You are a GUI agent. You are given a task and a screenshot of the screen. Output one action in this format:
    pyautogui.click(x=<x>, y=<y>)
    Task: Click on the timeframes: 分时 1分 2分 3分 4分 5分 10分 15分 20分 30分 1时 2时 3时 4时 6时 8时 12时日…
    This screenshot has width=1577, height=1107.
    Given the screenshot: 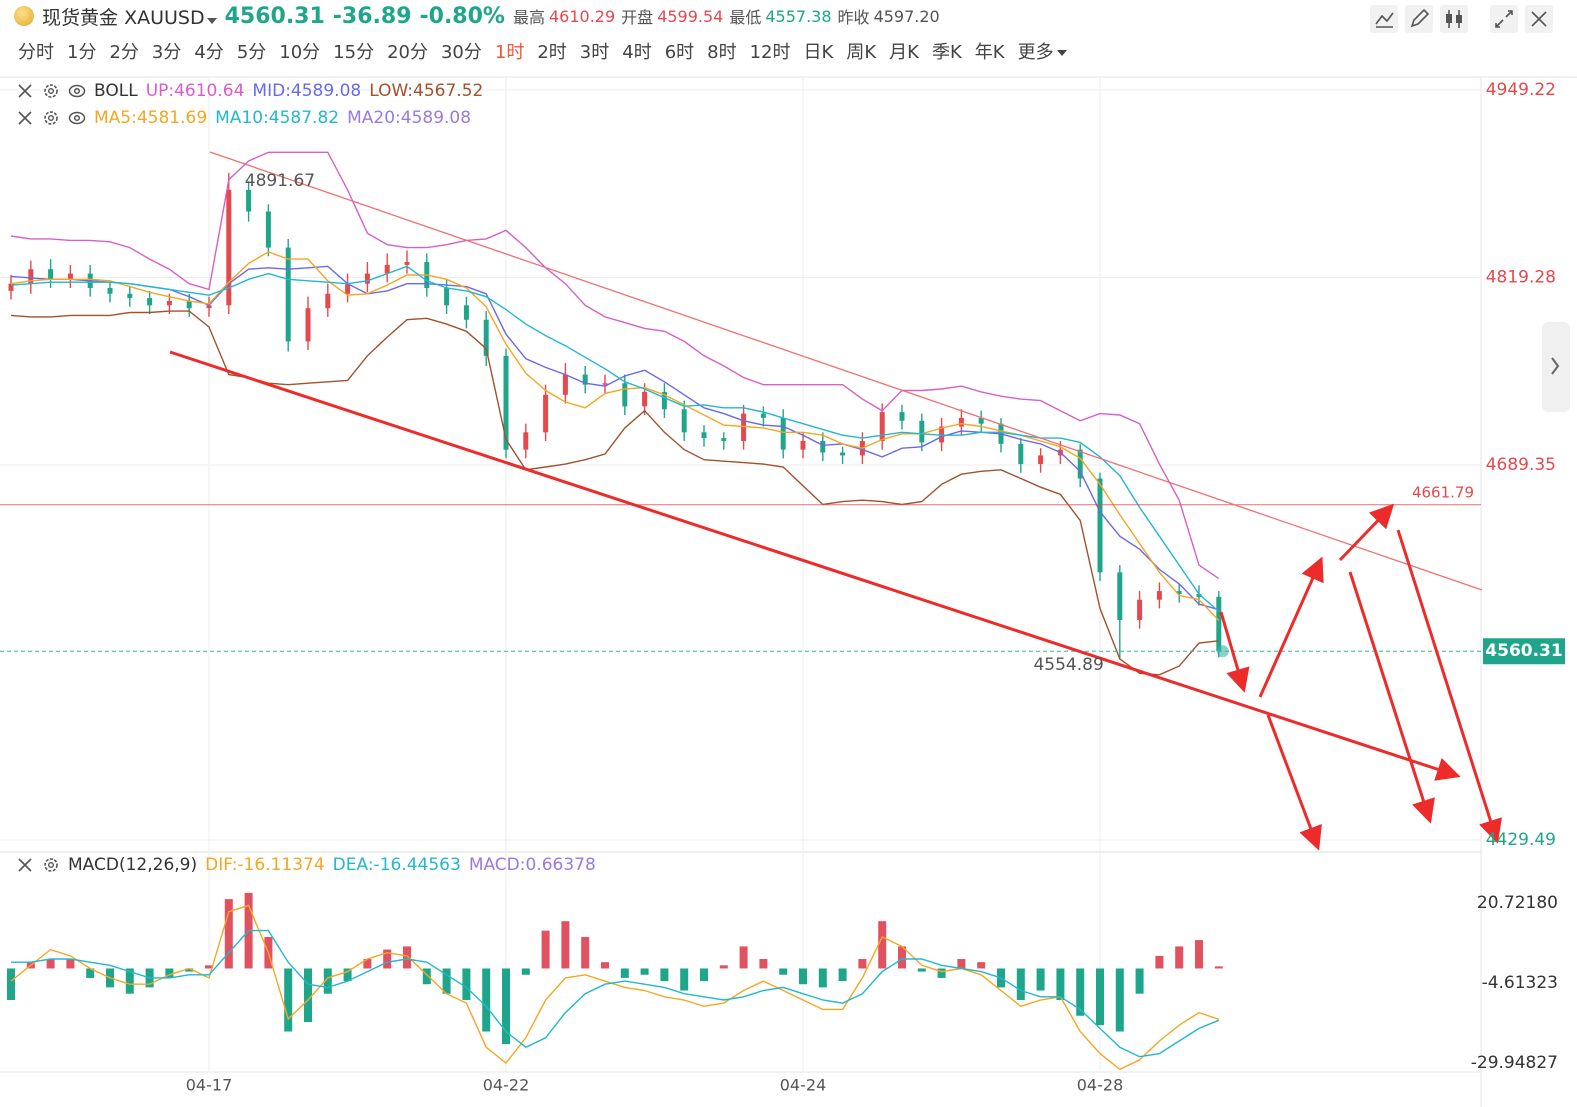 What is the action you would take?
    pyautogui.click(x=542, y=51)
    